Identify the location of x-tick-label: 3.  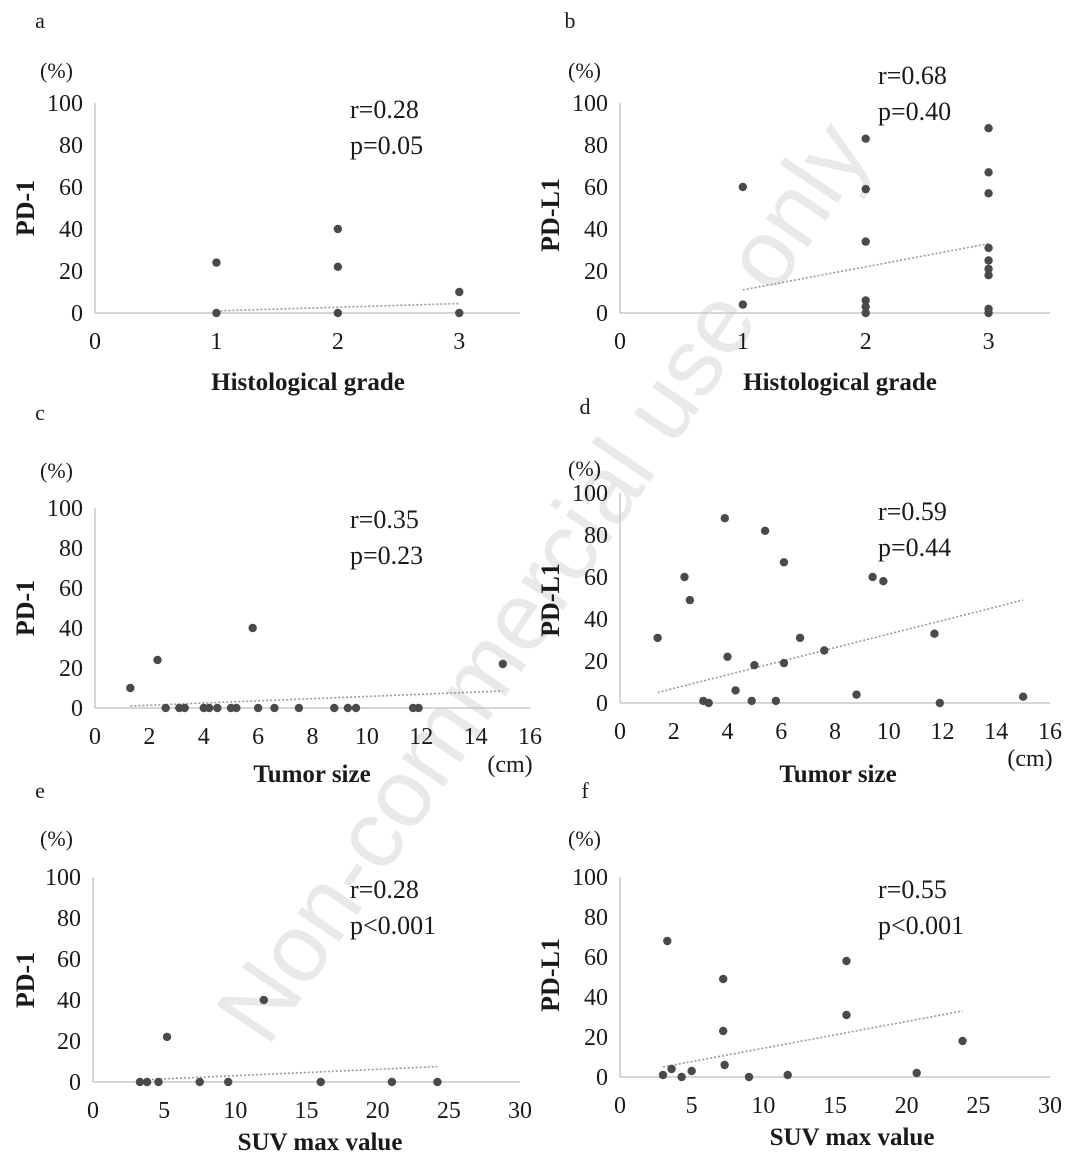
(989, 342).